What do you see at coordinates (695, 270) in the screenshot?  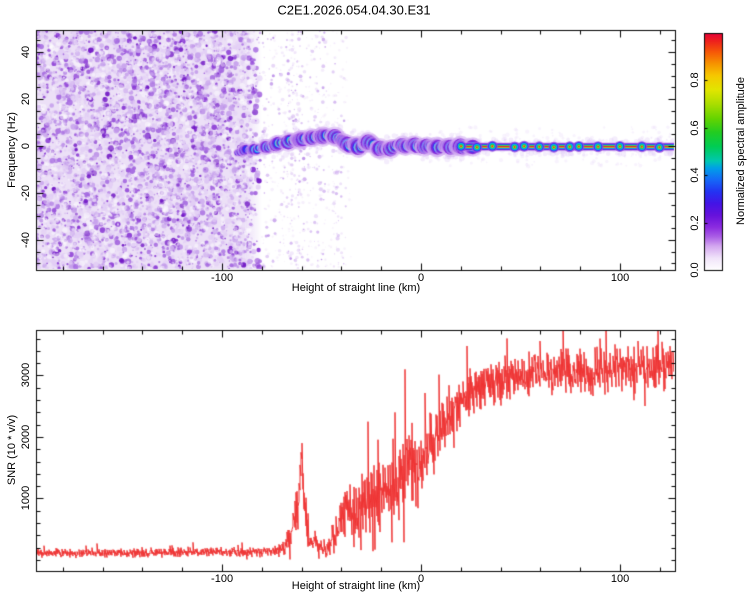 I see `colorbar-tick-label: 0.0` at bounding box center [695, 270].